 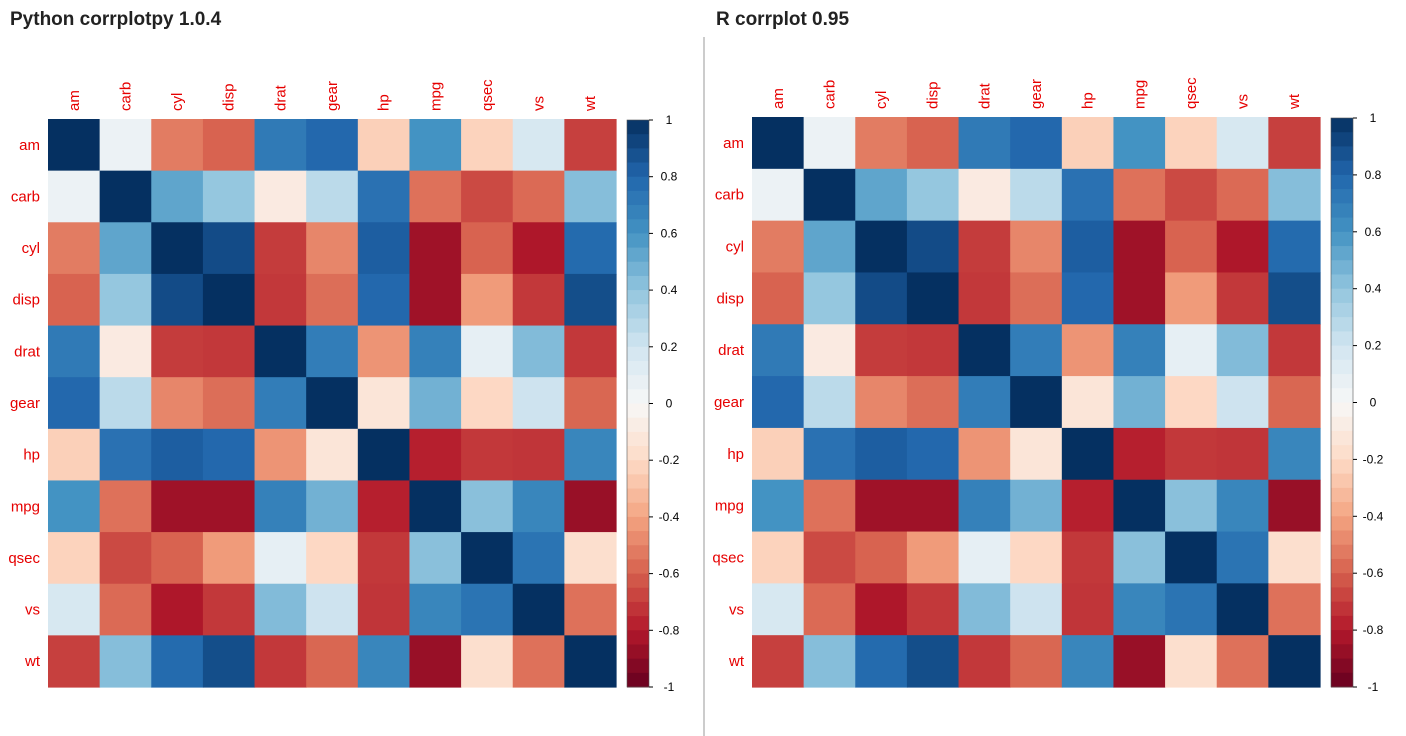 I want to click on heatmap-cell-vs-carb, so click(x=125, y=609).